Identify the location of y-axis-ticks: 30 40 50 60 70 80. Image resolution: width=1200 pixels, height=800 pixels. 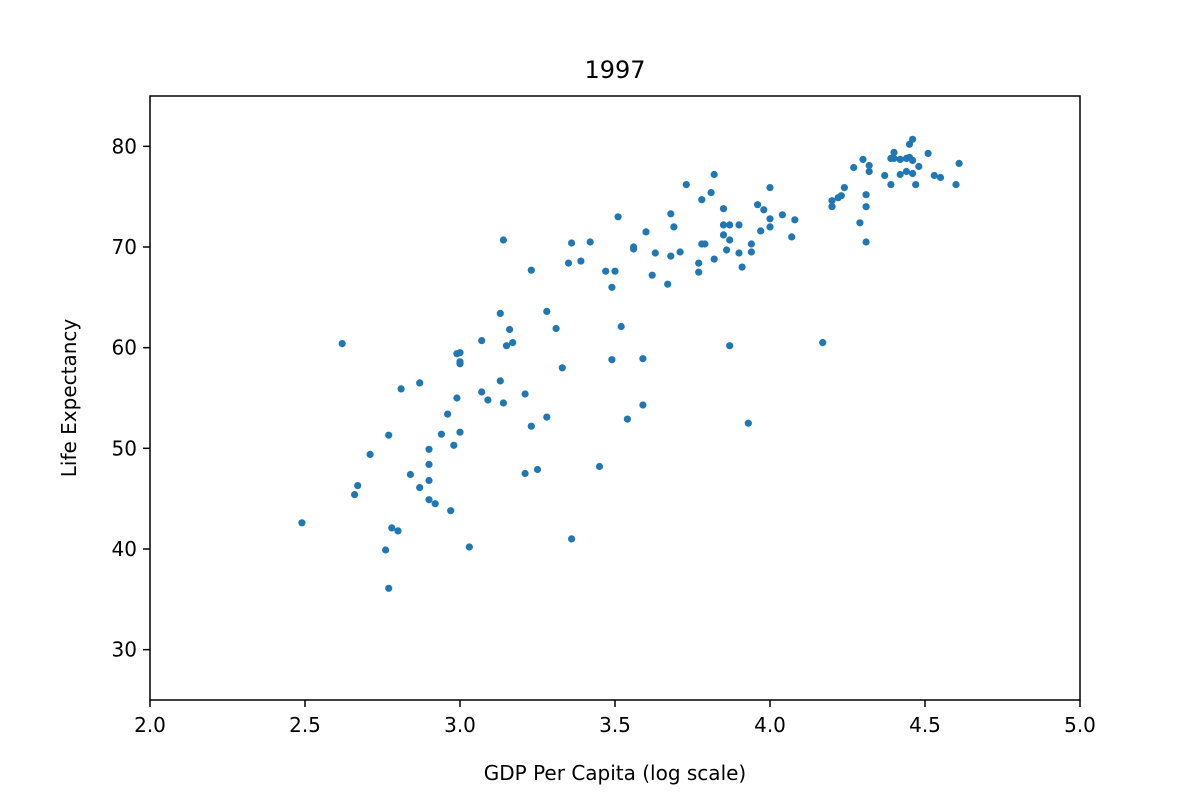
(131, 398).